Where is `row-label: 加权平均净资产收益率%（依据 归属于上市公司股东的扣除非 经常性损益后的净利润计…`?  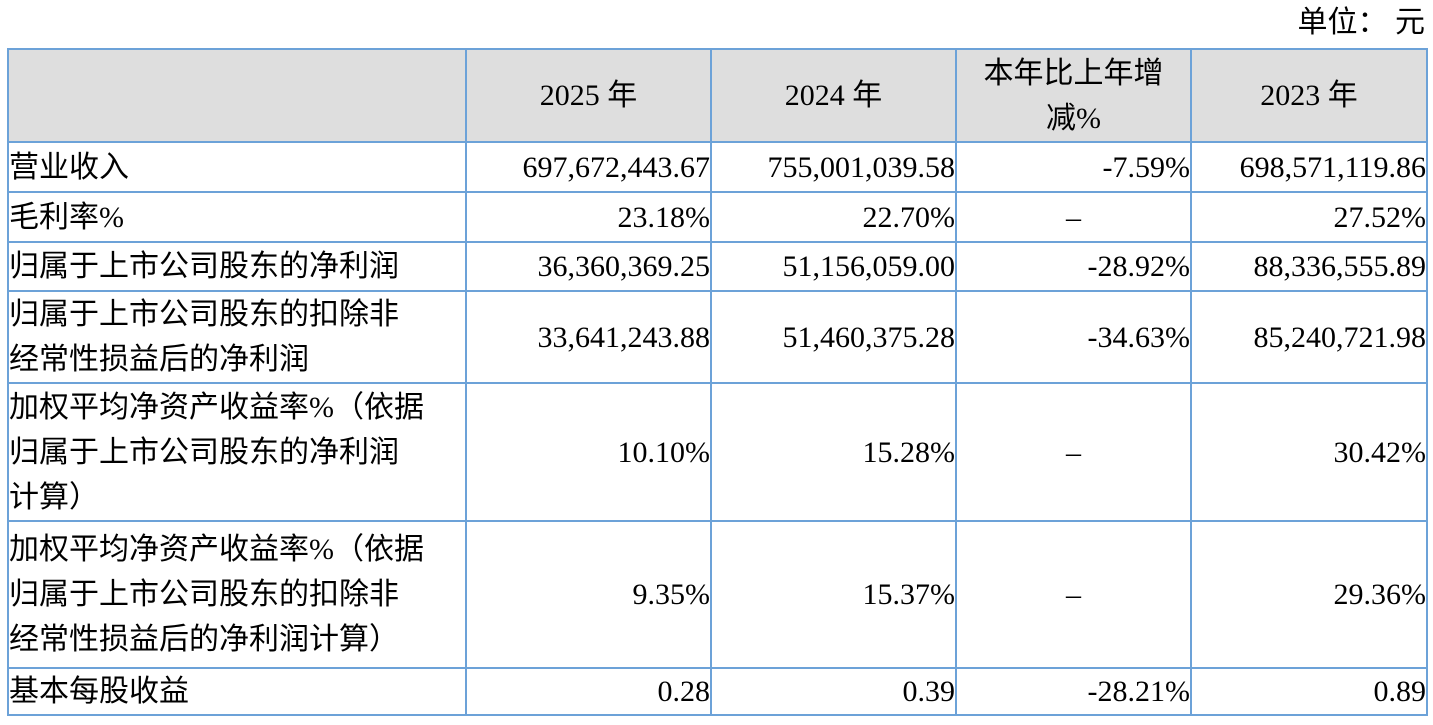 row-label: 加权平均净资产收益率%（依据 归属于上市公司股东的扣除非 经常性损益后的净利润计… is located at coordinates (237, 594).